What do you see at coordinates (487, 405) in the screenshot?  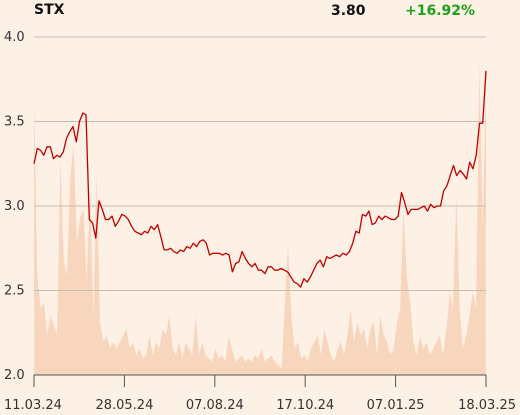 I see `x-tick-label: 18.03.25` at bounding box center [487, 405].